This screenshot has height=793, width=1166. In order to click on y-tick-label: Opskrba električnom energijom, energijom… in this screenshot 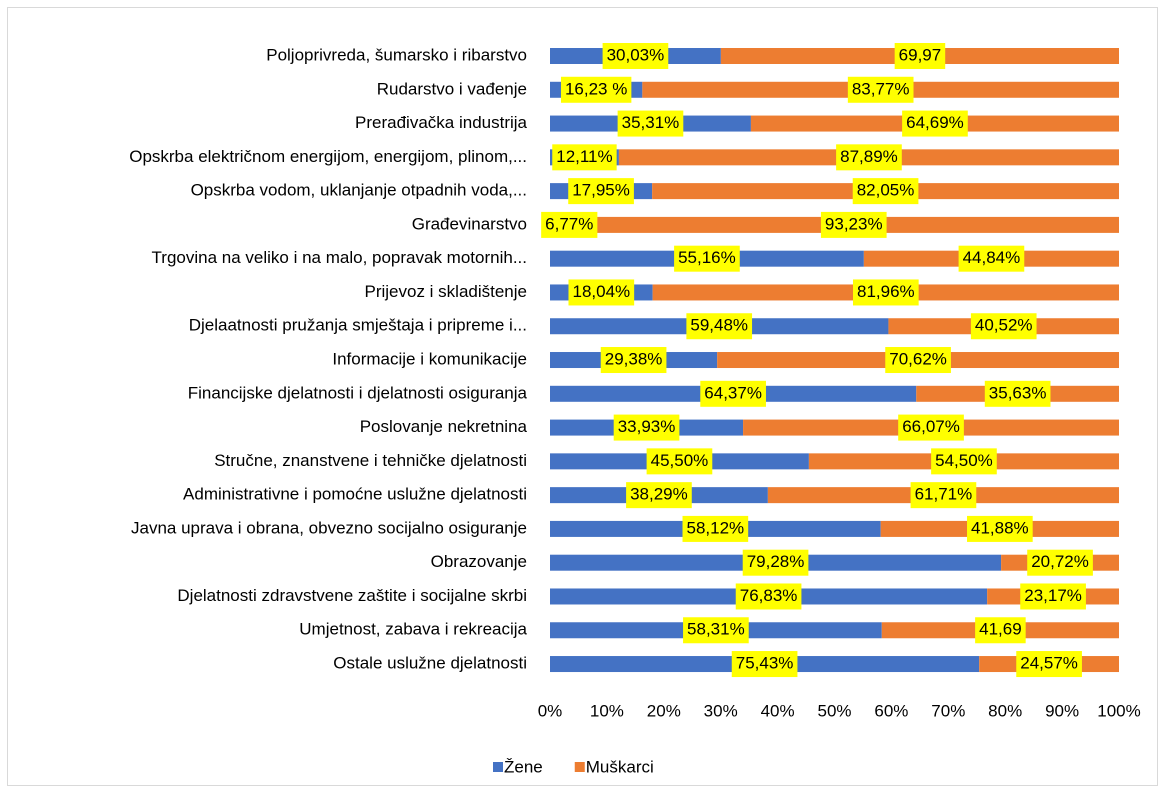, I will do `click(328, 156)`.